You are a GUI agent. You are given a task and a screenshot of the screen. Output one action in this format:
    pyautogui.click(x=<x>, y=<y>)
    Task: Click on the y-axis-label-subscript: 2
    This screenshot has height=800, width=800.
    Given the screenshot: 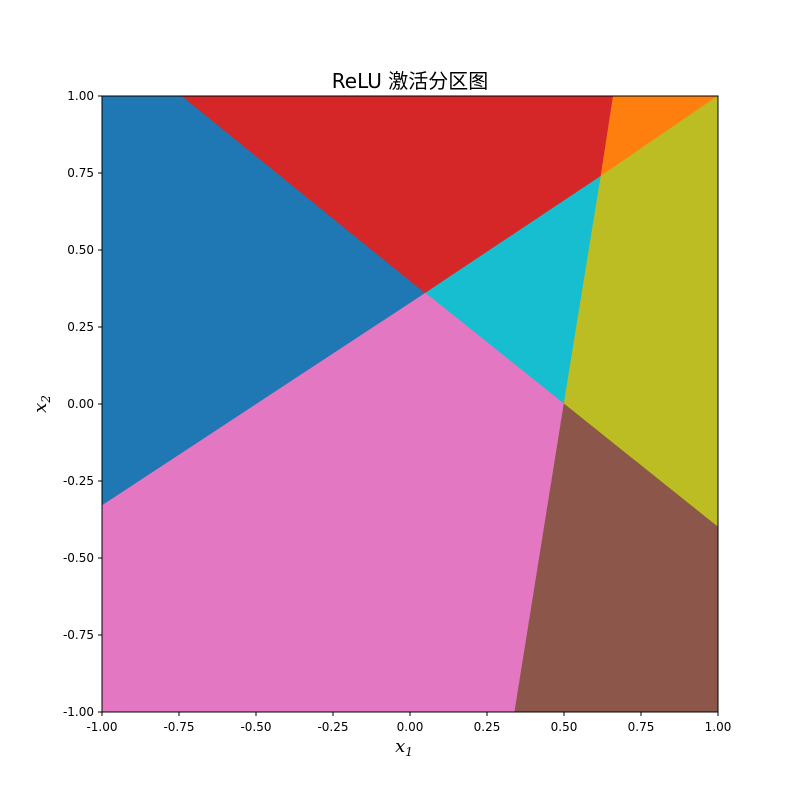 What is the action you would take?
    pyautogui.click(x=46, y=399)
    